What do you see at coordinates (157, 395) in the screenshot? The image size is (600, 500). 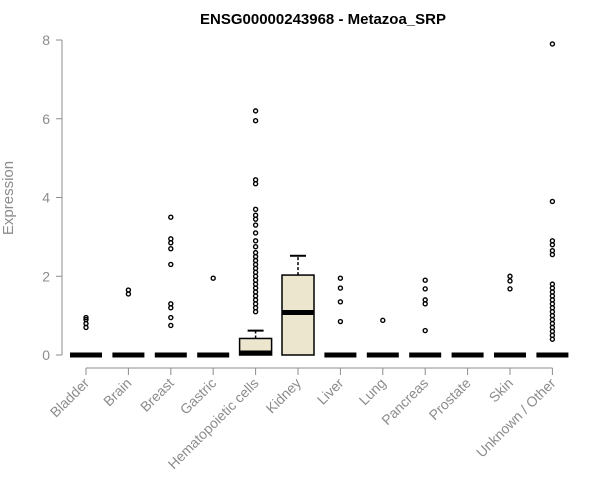 I see `x-tick-label: Breast` at bounding box center [157, 395].